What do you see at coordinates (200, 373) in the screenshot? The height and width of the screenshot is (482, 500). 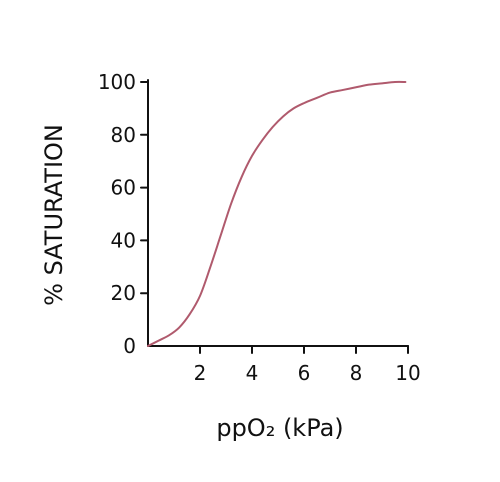 I see `x-tick-label: 2` at bounding box center [200, 373].